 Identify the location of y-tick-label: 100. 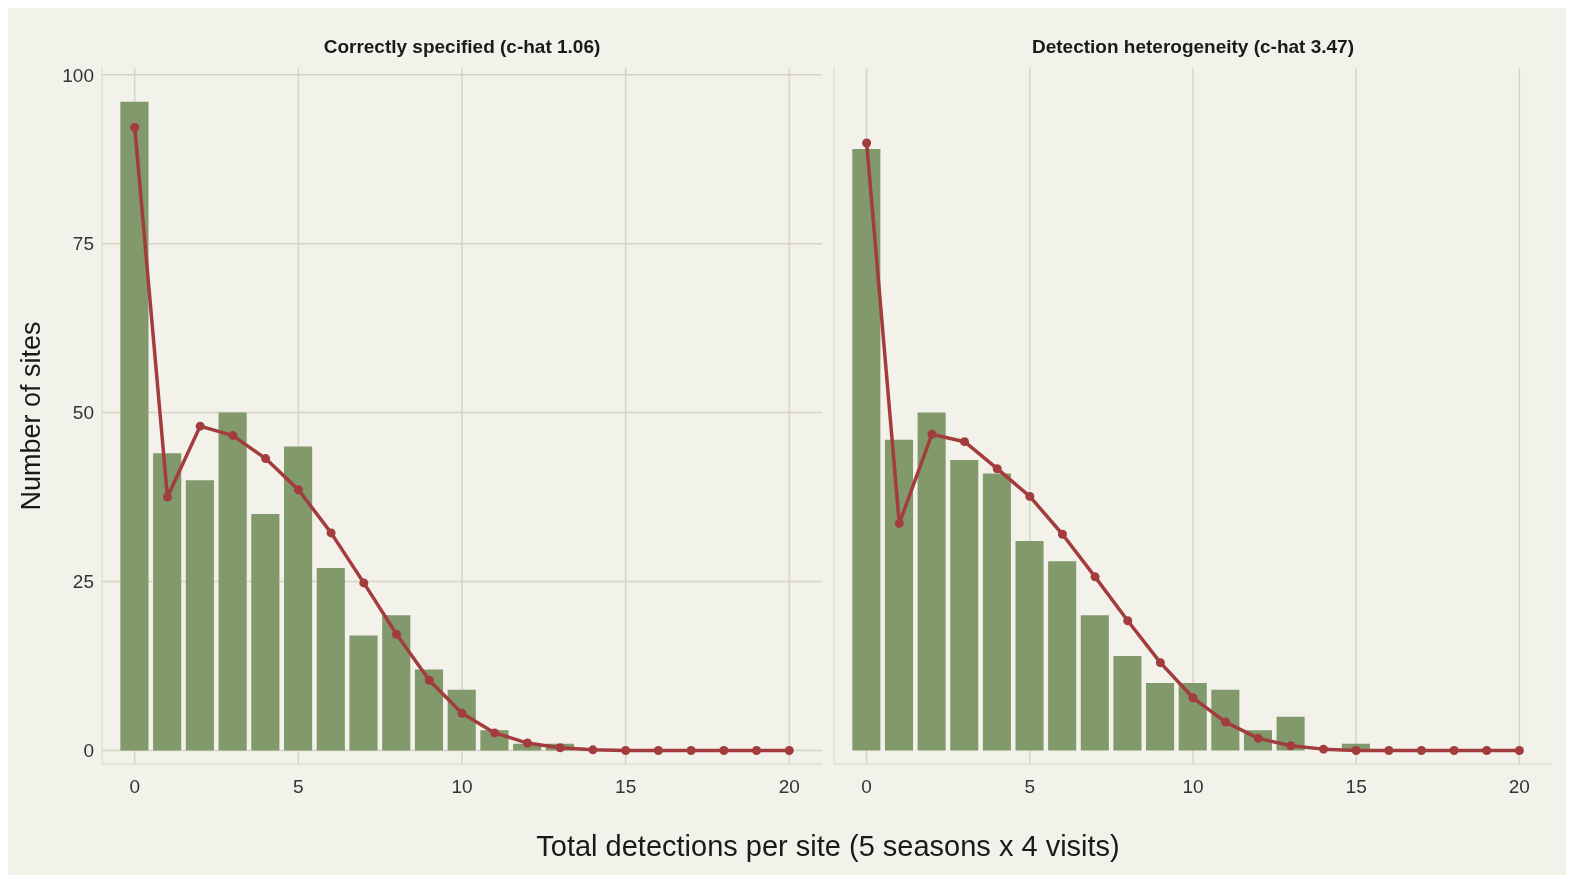
(78, 75).